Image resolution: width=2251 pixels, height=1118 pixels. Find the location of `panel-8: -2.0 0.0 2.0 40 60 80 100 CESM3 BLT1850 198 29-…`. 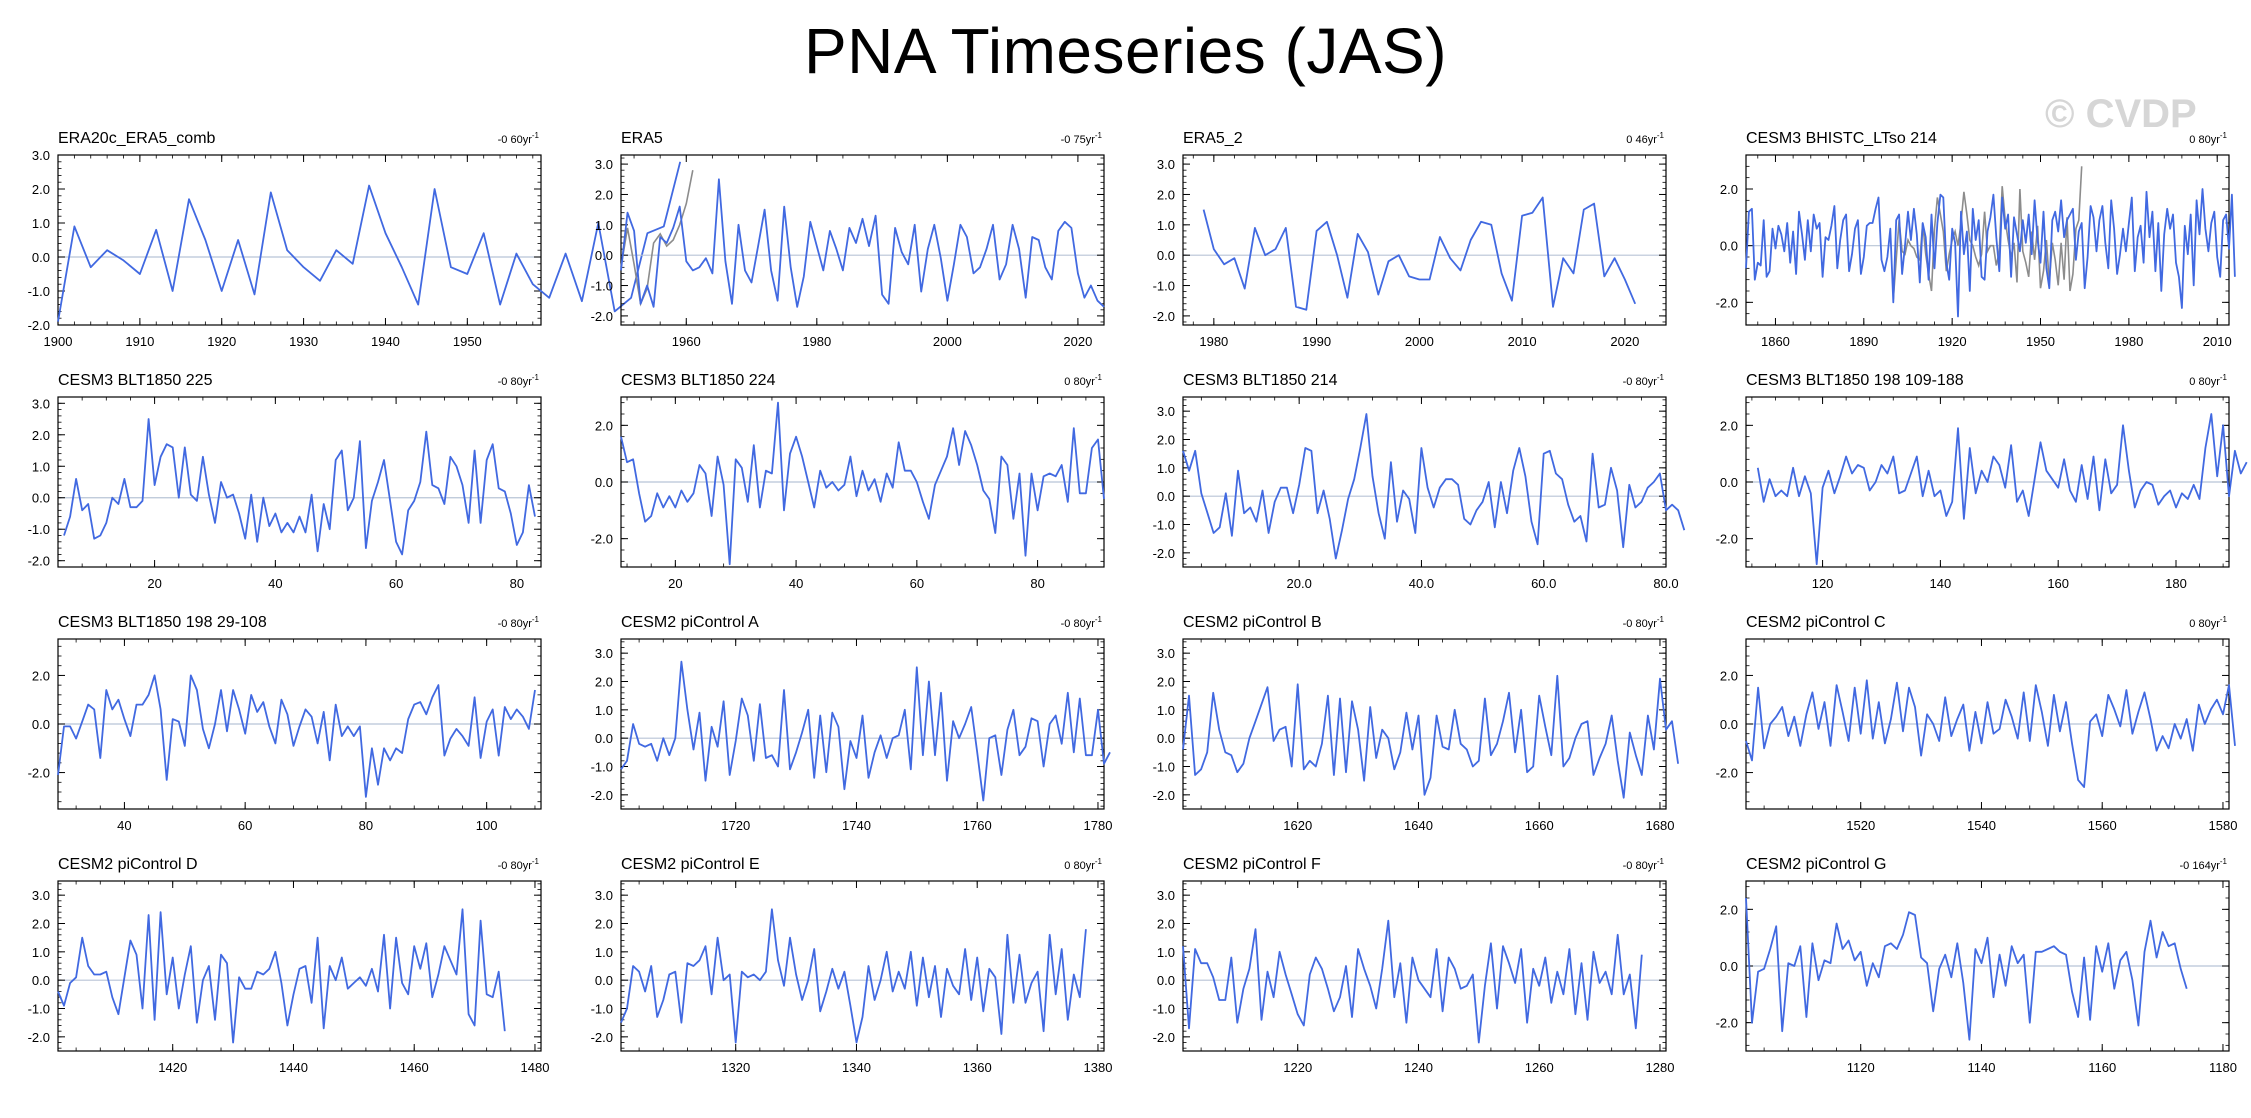

panel-8: -2.0 0.0 2.0 40 60 80 100 CESM3 BLT1850 198 29-… is located at coordinates (285, 723).